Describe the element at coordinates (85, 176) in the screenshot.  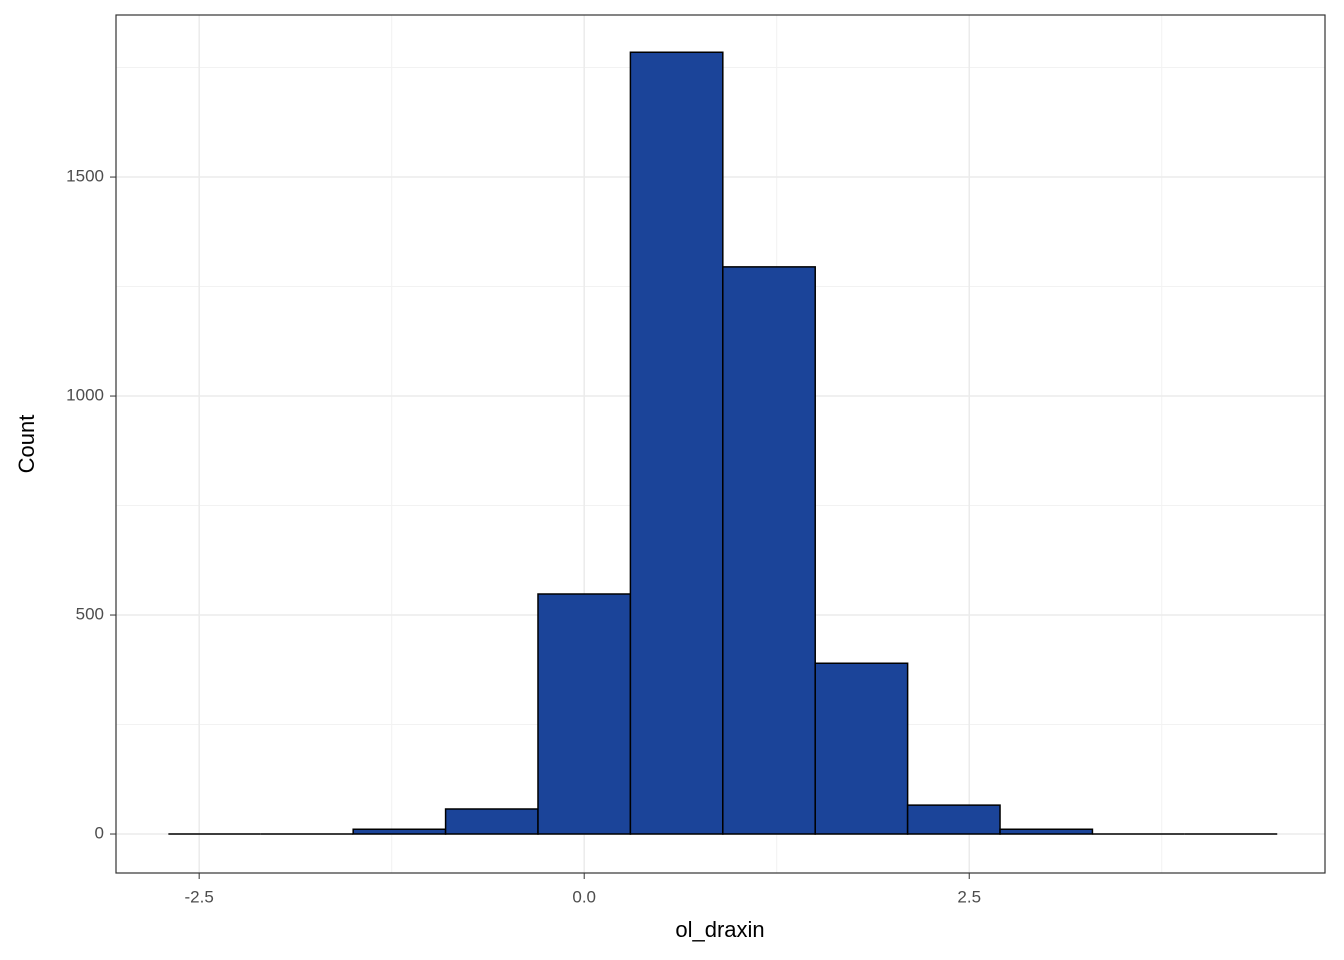
I see `y-tick-label: 1500` at that location.